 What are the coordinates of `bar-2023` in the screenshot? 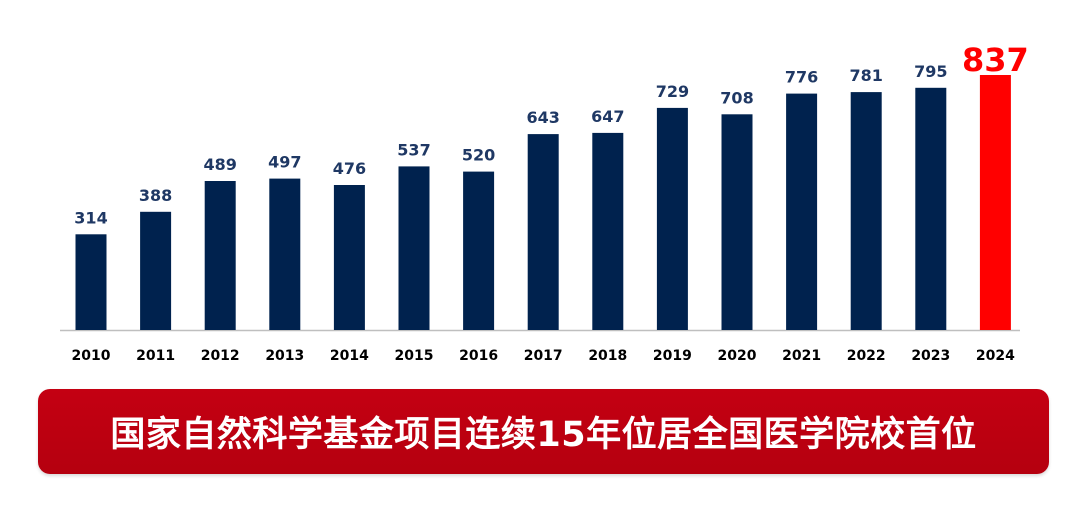 It's located at (931, 208).